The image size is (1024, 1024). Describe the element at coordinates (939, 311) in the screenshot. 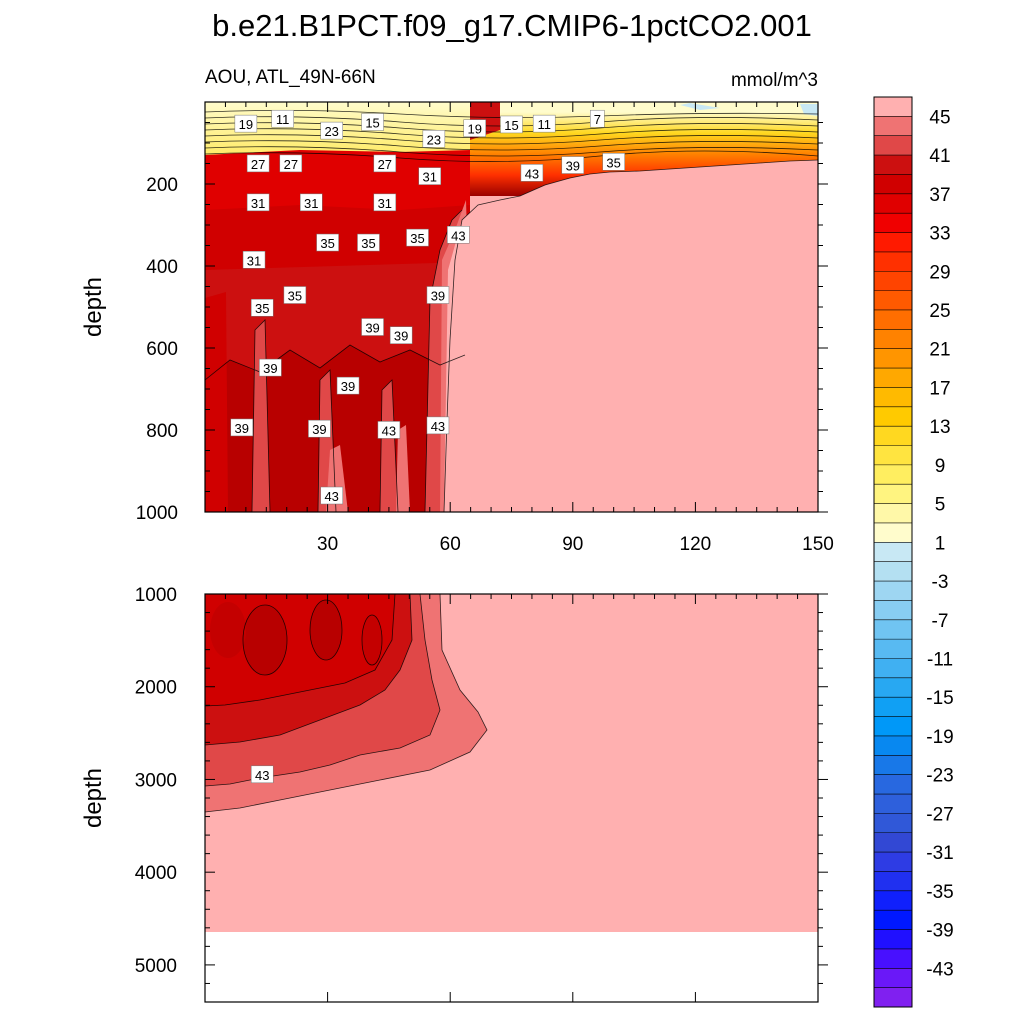

I see `colorbar-label: 25` at that location.